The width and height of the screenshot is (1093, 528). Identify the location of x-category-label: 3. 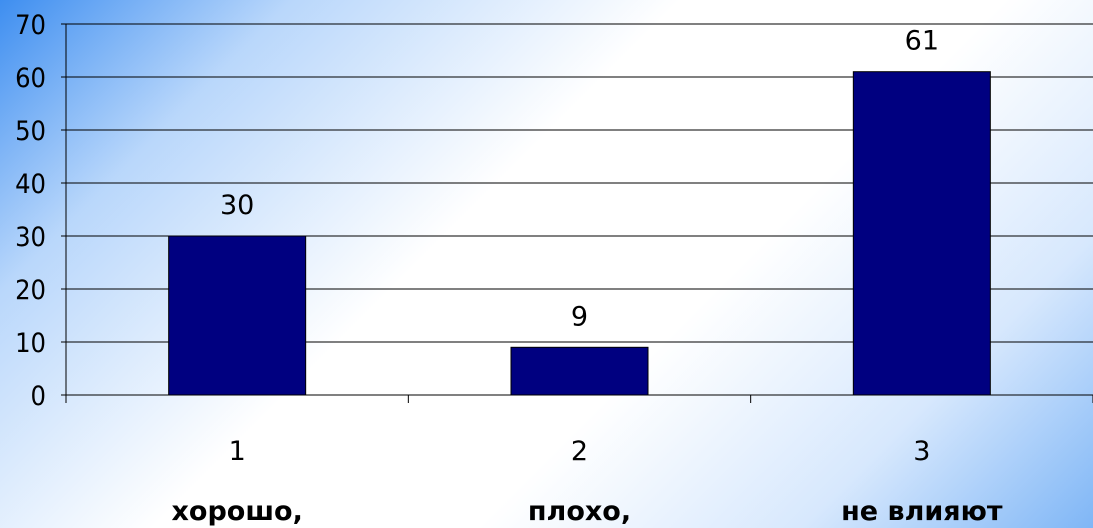
(921, 451).